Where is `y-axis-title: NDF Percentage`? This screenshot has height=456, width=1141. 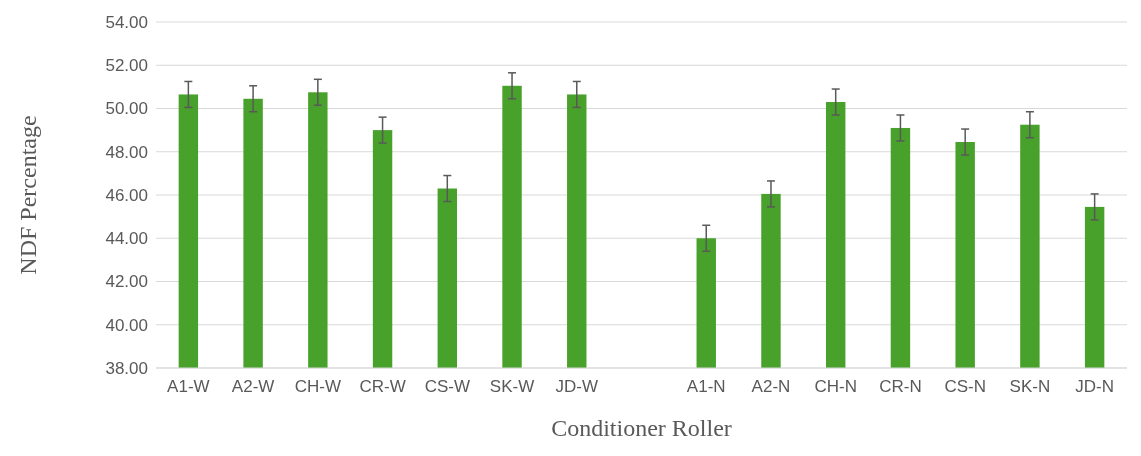
y-axis-title: NDF Percentage is located at coordinates (28, 195).